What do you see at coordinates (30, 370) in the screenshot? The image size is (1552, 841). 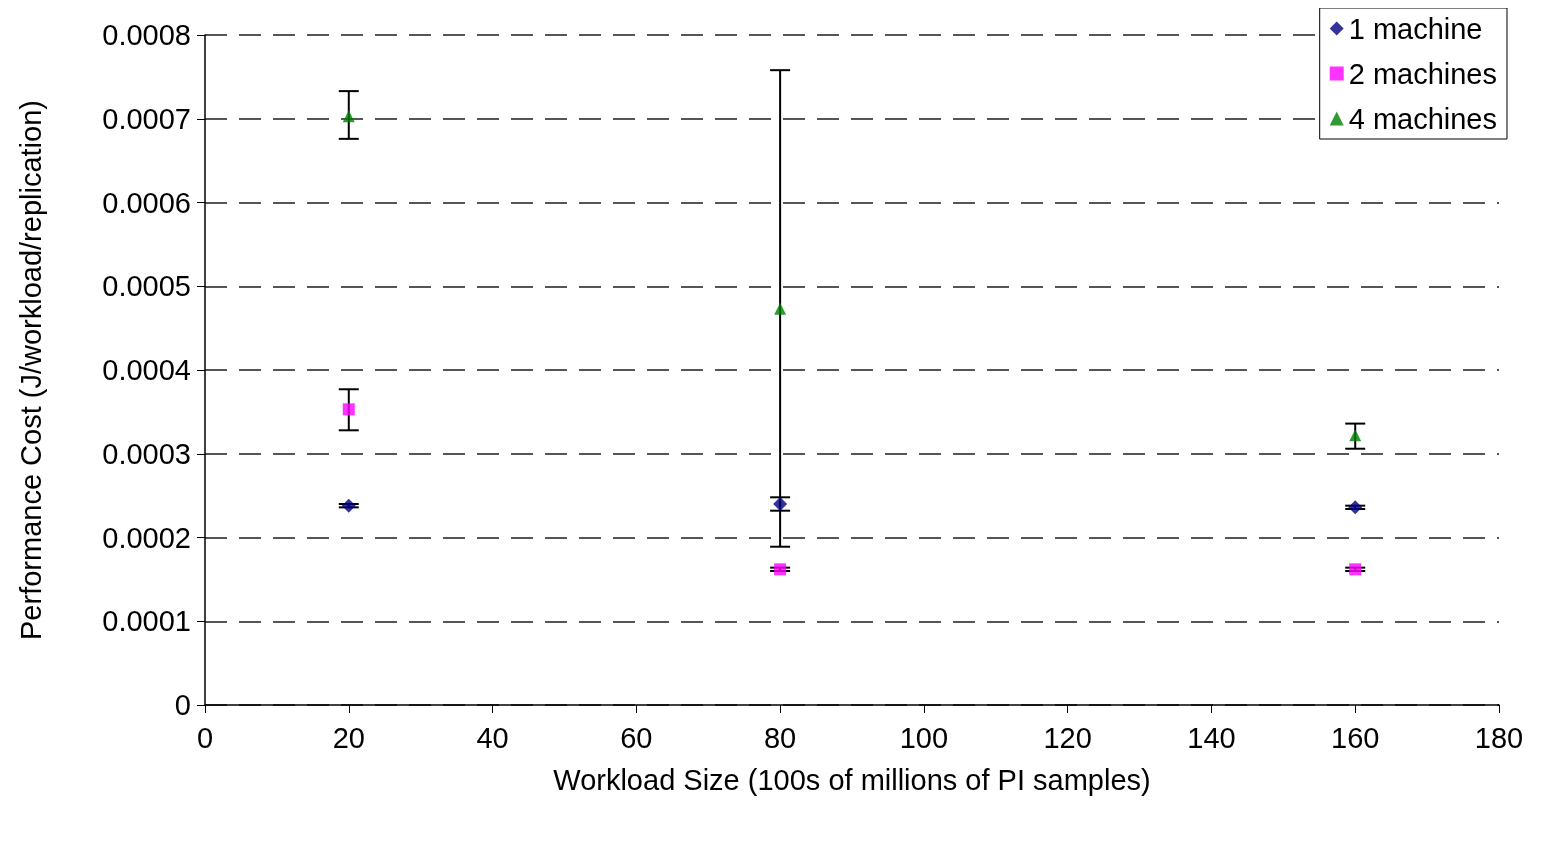 I see `y-axis-title: Performance Cost (J/workload/replication)` at bounding box center [30, 370].